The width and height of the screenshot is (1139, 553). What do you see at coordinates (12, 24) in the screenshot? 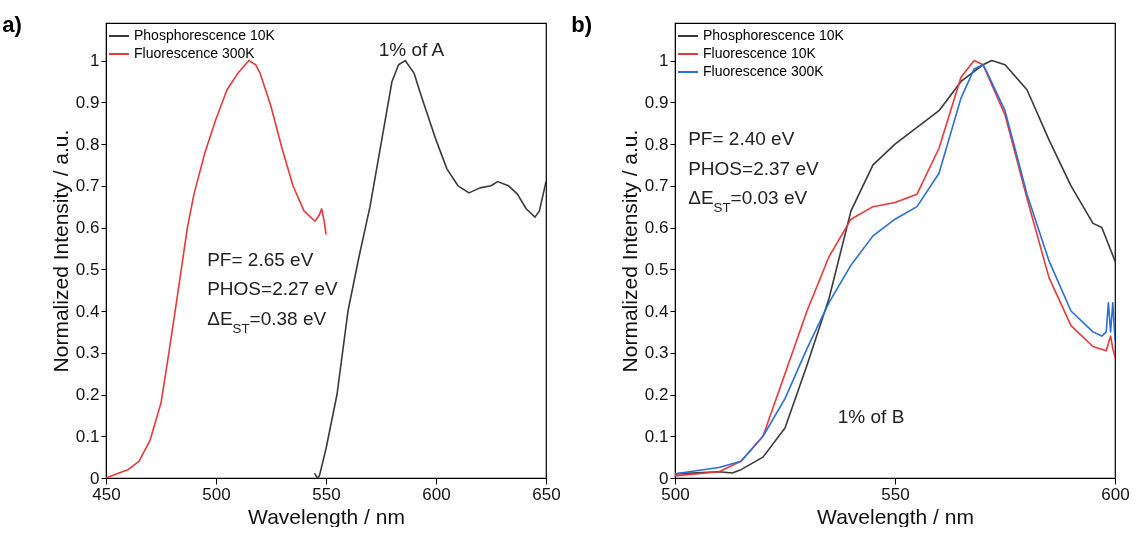
I see `chart-title: a)` at bounding box center [12, 24].